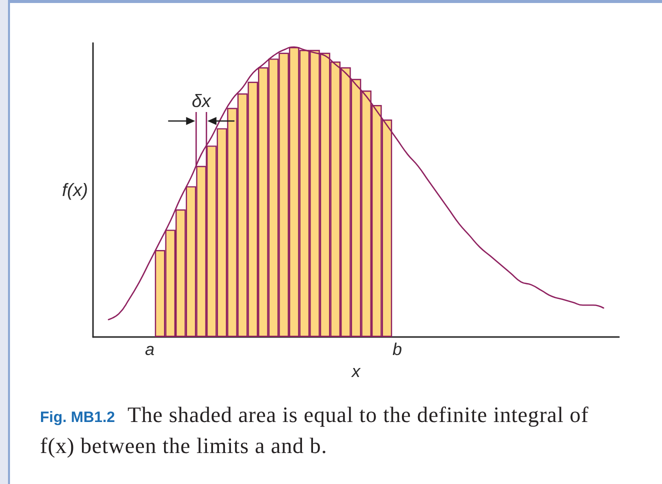 This screenshot has height=484, width=662. I want to click on x-tick-label: a, so click(149, 349).